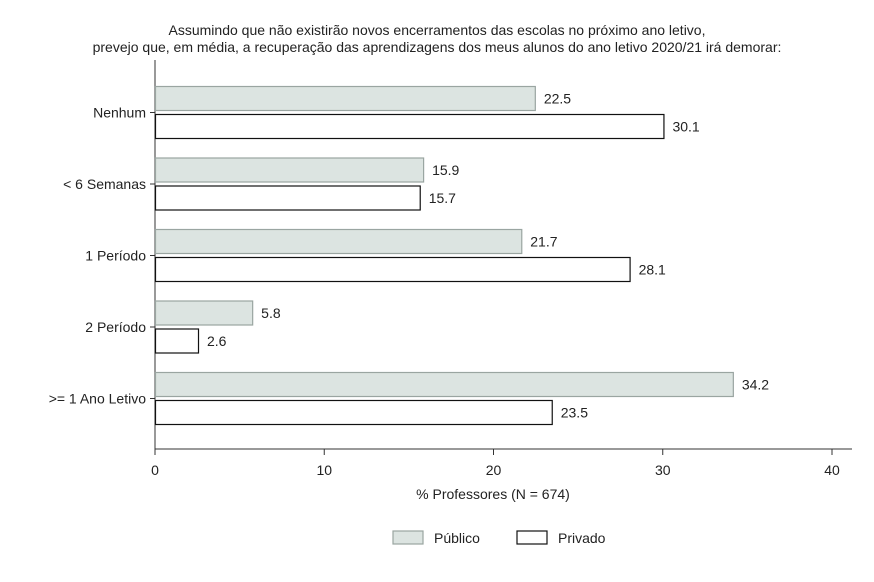 Image resolution: width=874 pixels, height=582 pixels. Describe the element at coordinates (663, 470) in the screenshot. I see `x-tick-label: 30` at that location.